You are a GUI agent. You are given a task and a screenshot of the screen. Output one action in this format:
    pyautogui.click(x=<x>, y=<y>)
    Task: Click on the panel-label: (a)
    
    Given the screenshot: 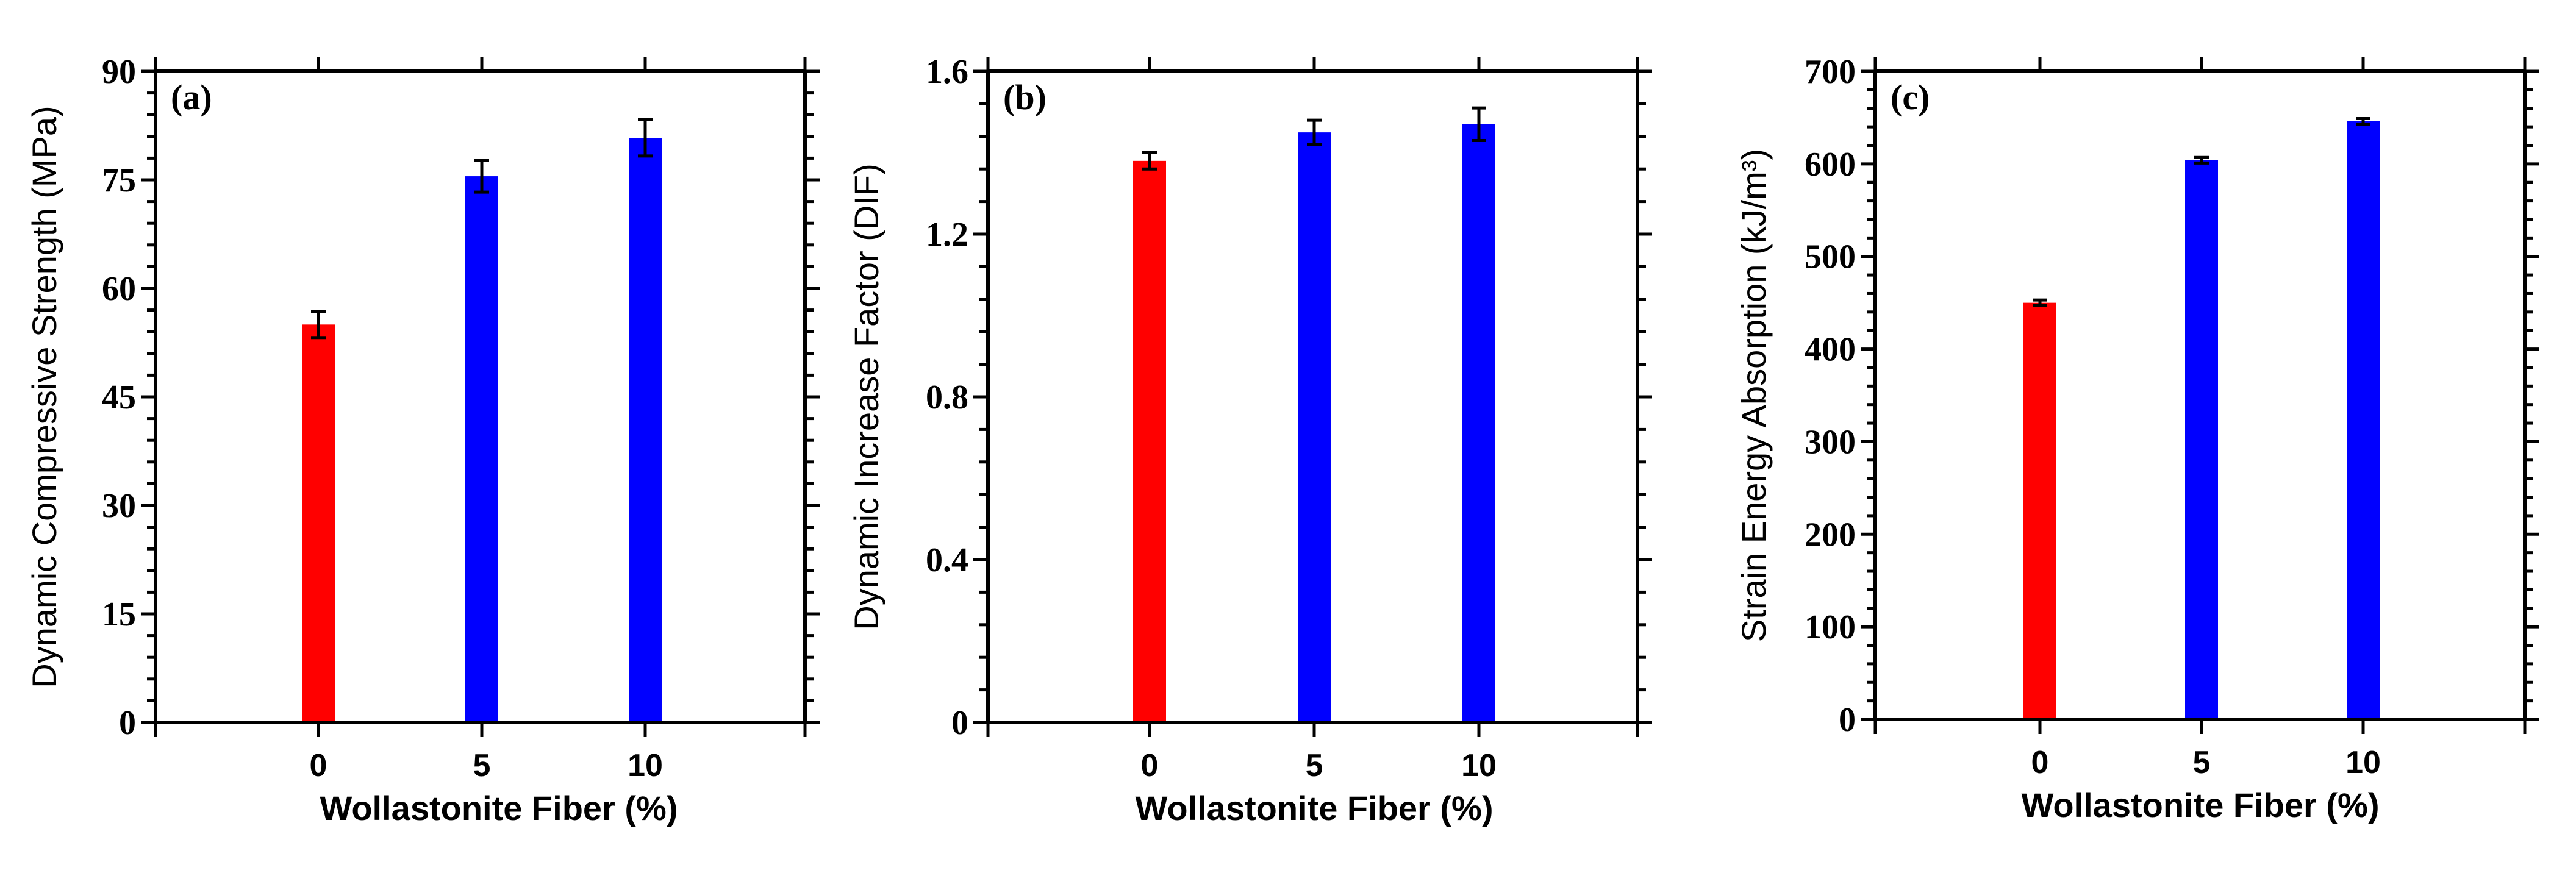 What is the action you would take?
    pyautogui.click(x=191, y=97)
    